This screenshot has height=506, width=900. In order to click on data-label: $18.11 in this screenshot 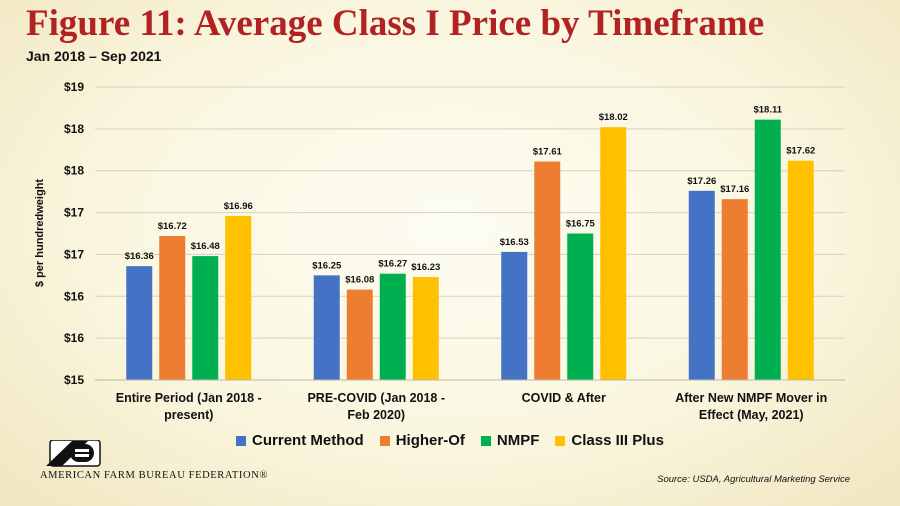, I will do `click(767, 110)`.